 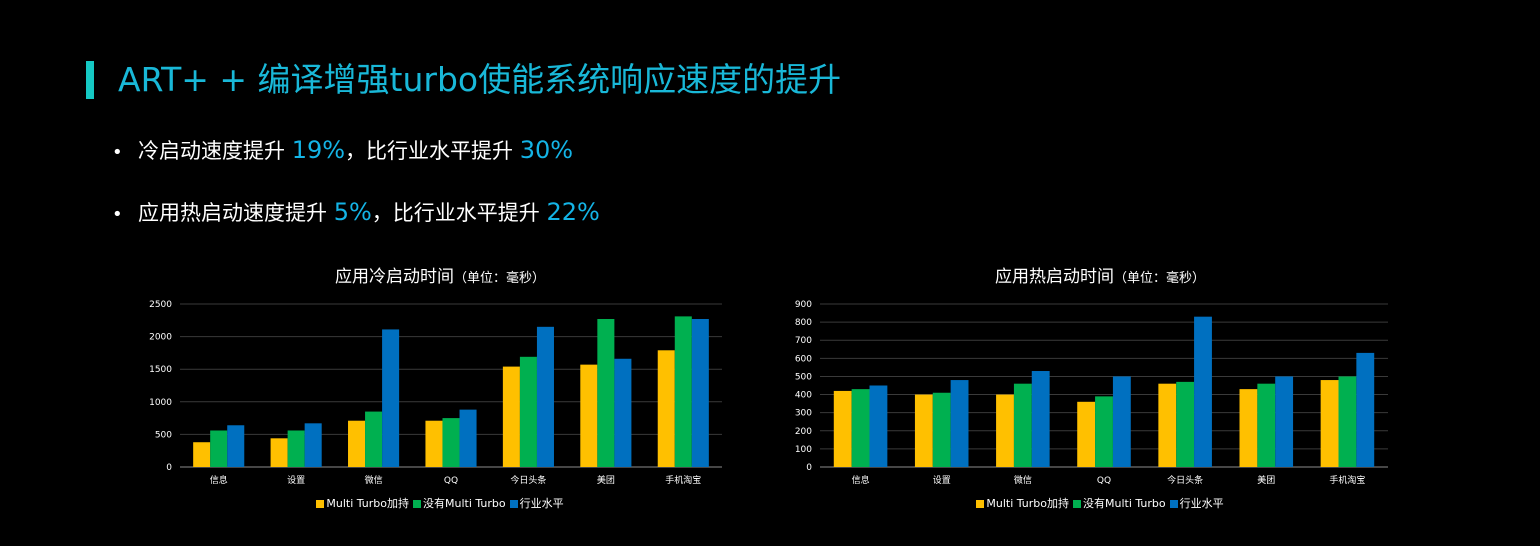 What do you see at coordinates (435, 393) in the screenshot?
I see `cold-start-plot: 0 500 1000 1500 2000 2500 信息 设置 微信 QQ 今日头条 美团 手机淘宝` at bounding box center [435, 393].